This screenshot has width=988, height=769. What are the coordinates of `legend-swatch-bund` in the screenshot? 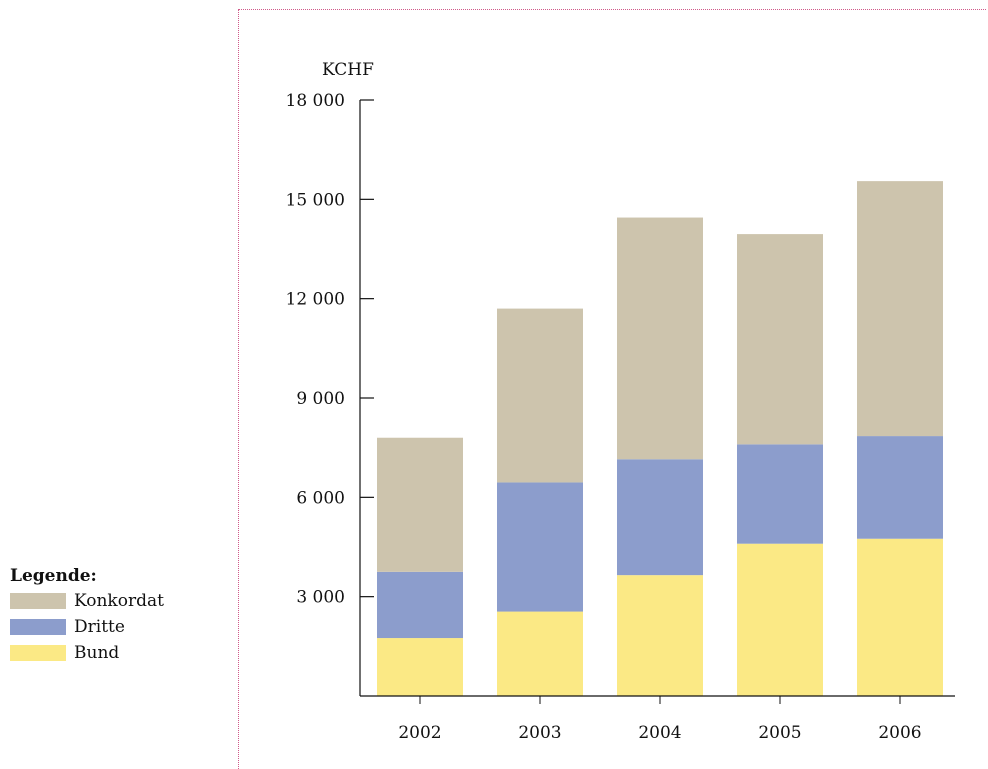 It's located at (38, 653).